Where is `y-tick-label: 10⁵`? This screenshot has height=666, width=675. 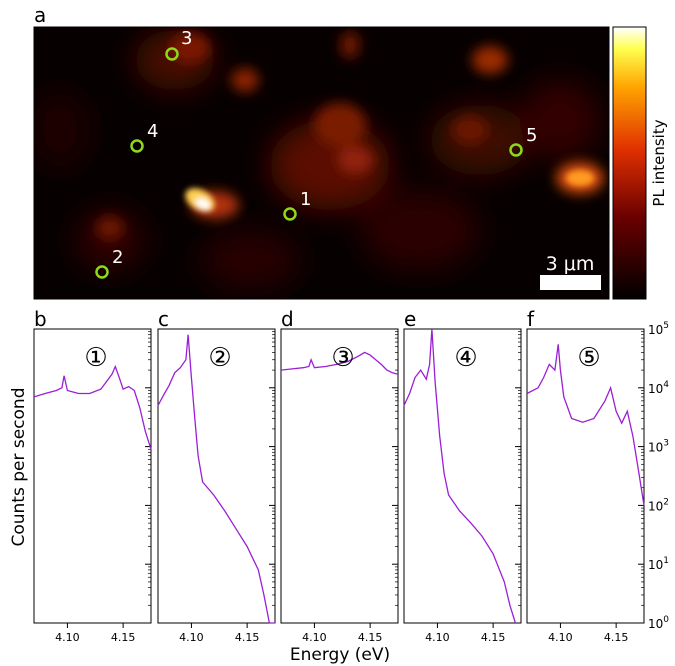 y-tick-label: 10⁵ is located at coordinates (658, 329).